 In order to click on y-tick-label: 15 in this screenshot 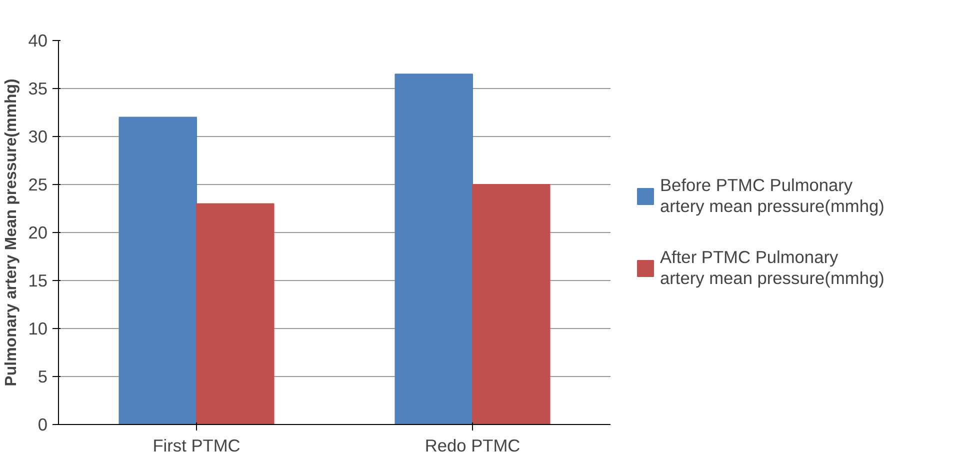, I will do `click(38, 280)`.